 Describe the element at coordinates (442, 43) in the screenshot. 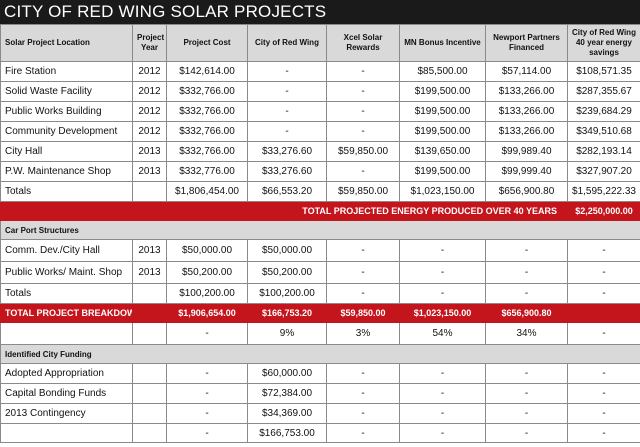

I see `table-cell: MN Bonus Incentive` at that location.